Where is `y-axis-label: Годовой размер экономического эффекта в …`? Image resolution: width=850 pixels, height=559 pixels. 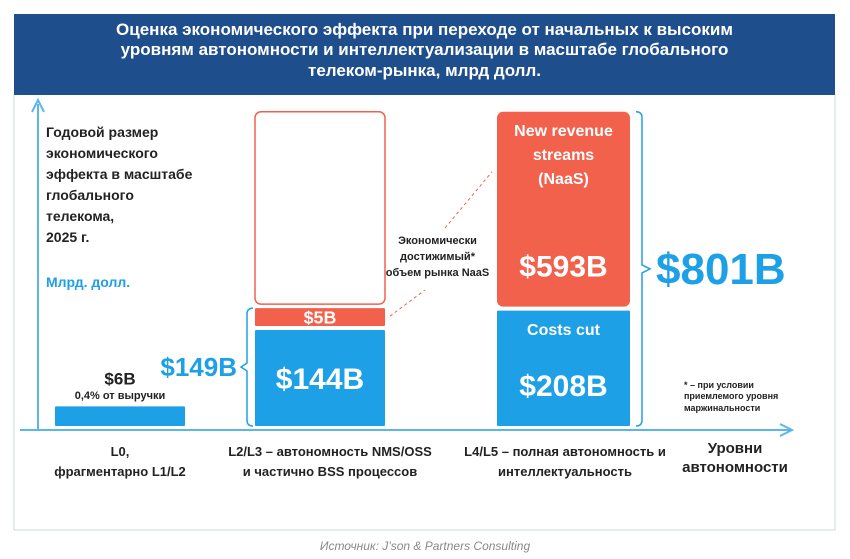 y-axis-label: Годовой размер экономического эффекта в … is located at coordinates (119, 184).